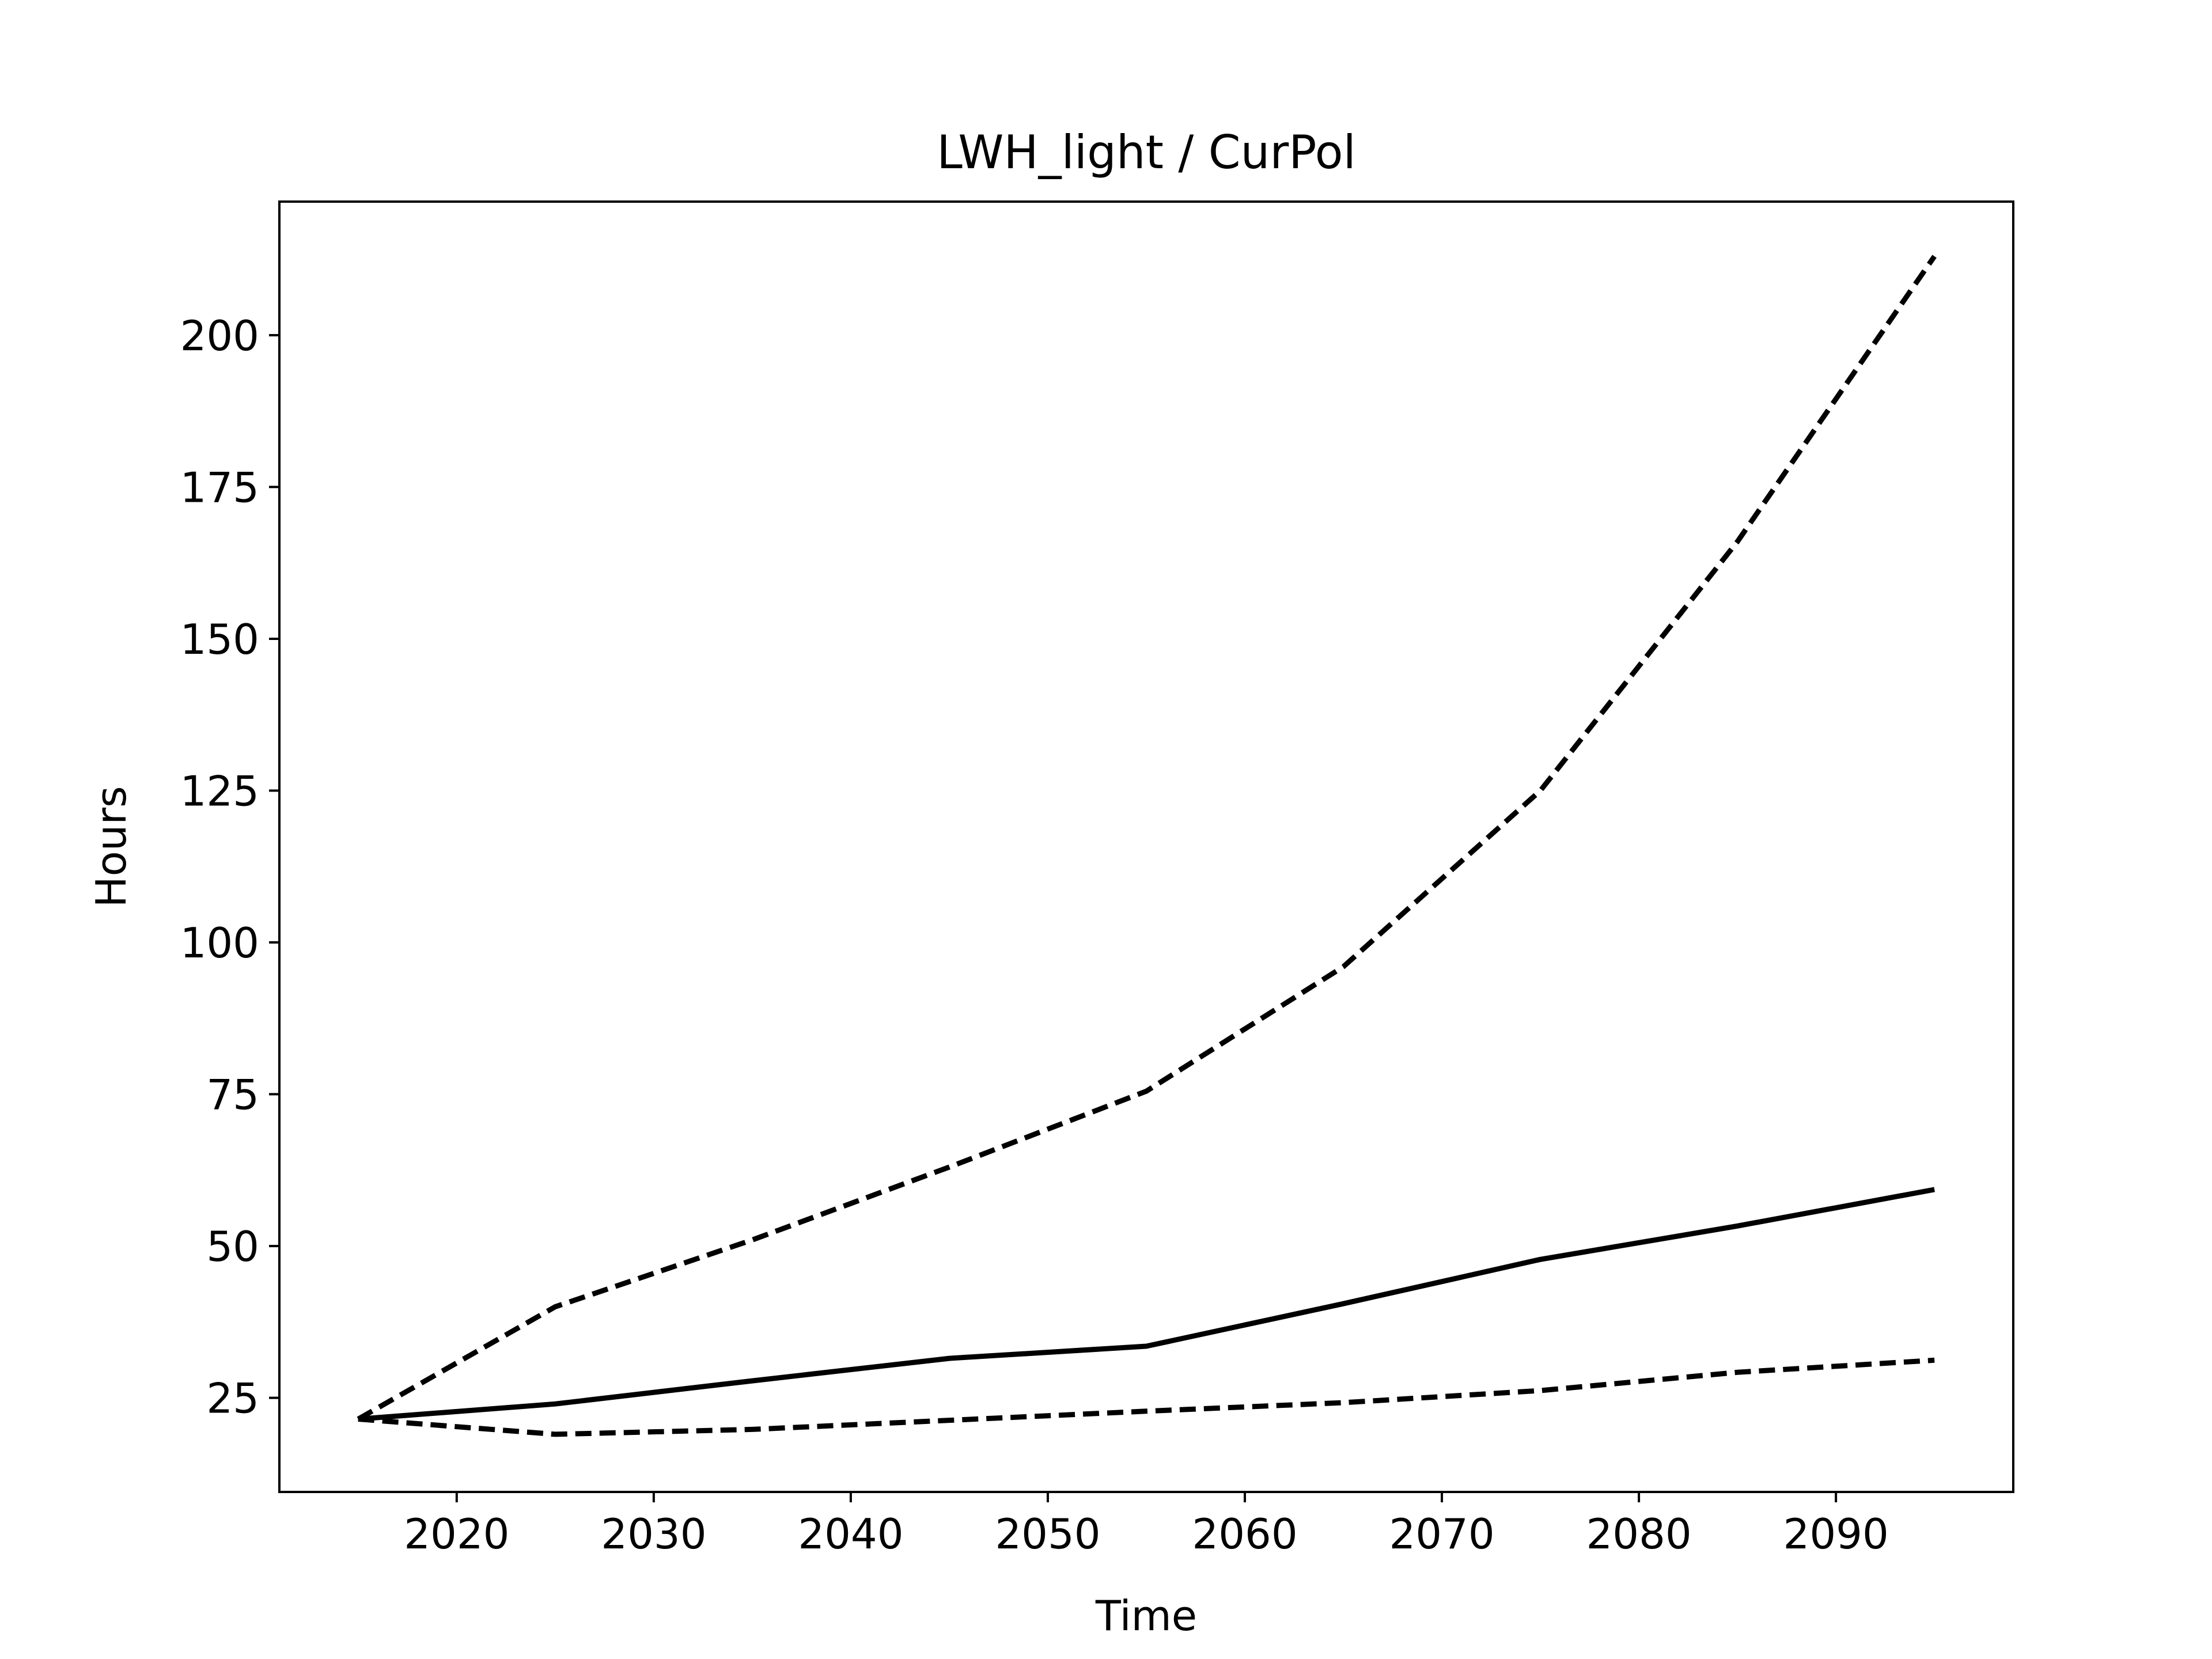  What do you see at coordinates (850, 1534) in the screenshot?
I see `x-tick-label: 2040` at bounding box center [850, 1534].